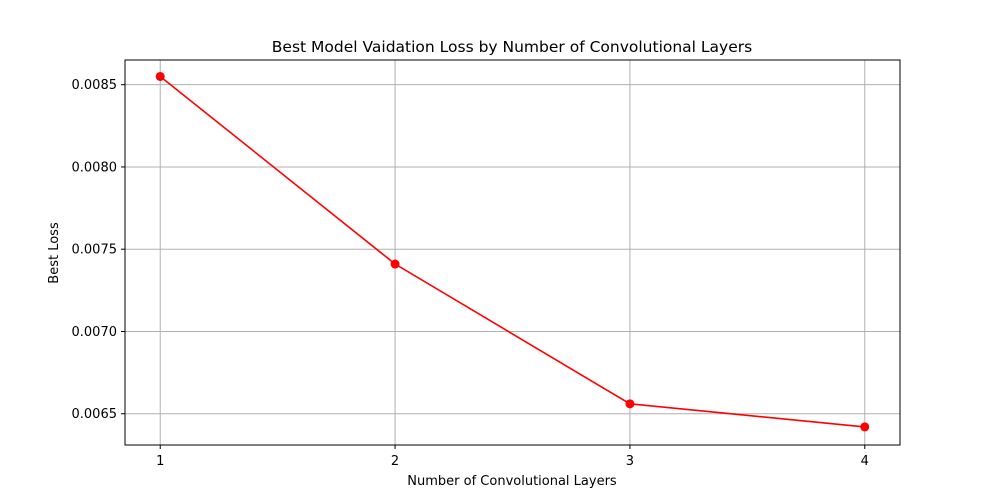 This screenshot has height=500, width=1000. Describe the element at coordinates (95, 250) in the screenshot. I see `y-tick-label: 0.0075` at that location.